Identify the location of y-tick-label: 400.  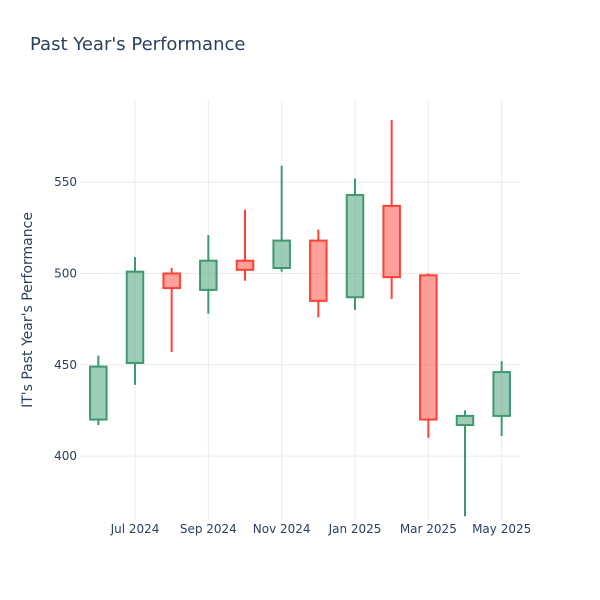
(65, 456).